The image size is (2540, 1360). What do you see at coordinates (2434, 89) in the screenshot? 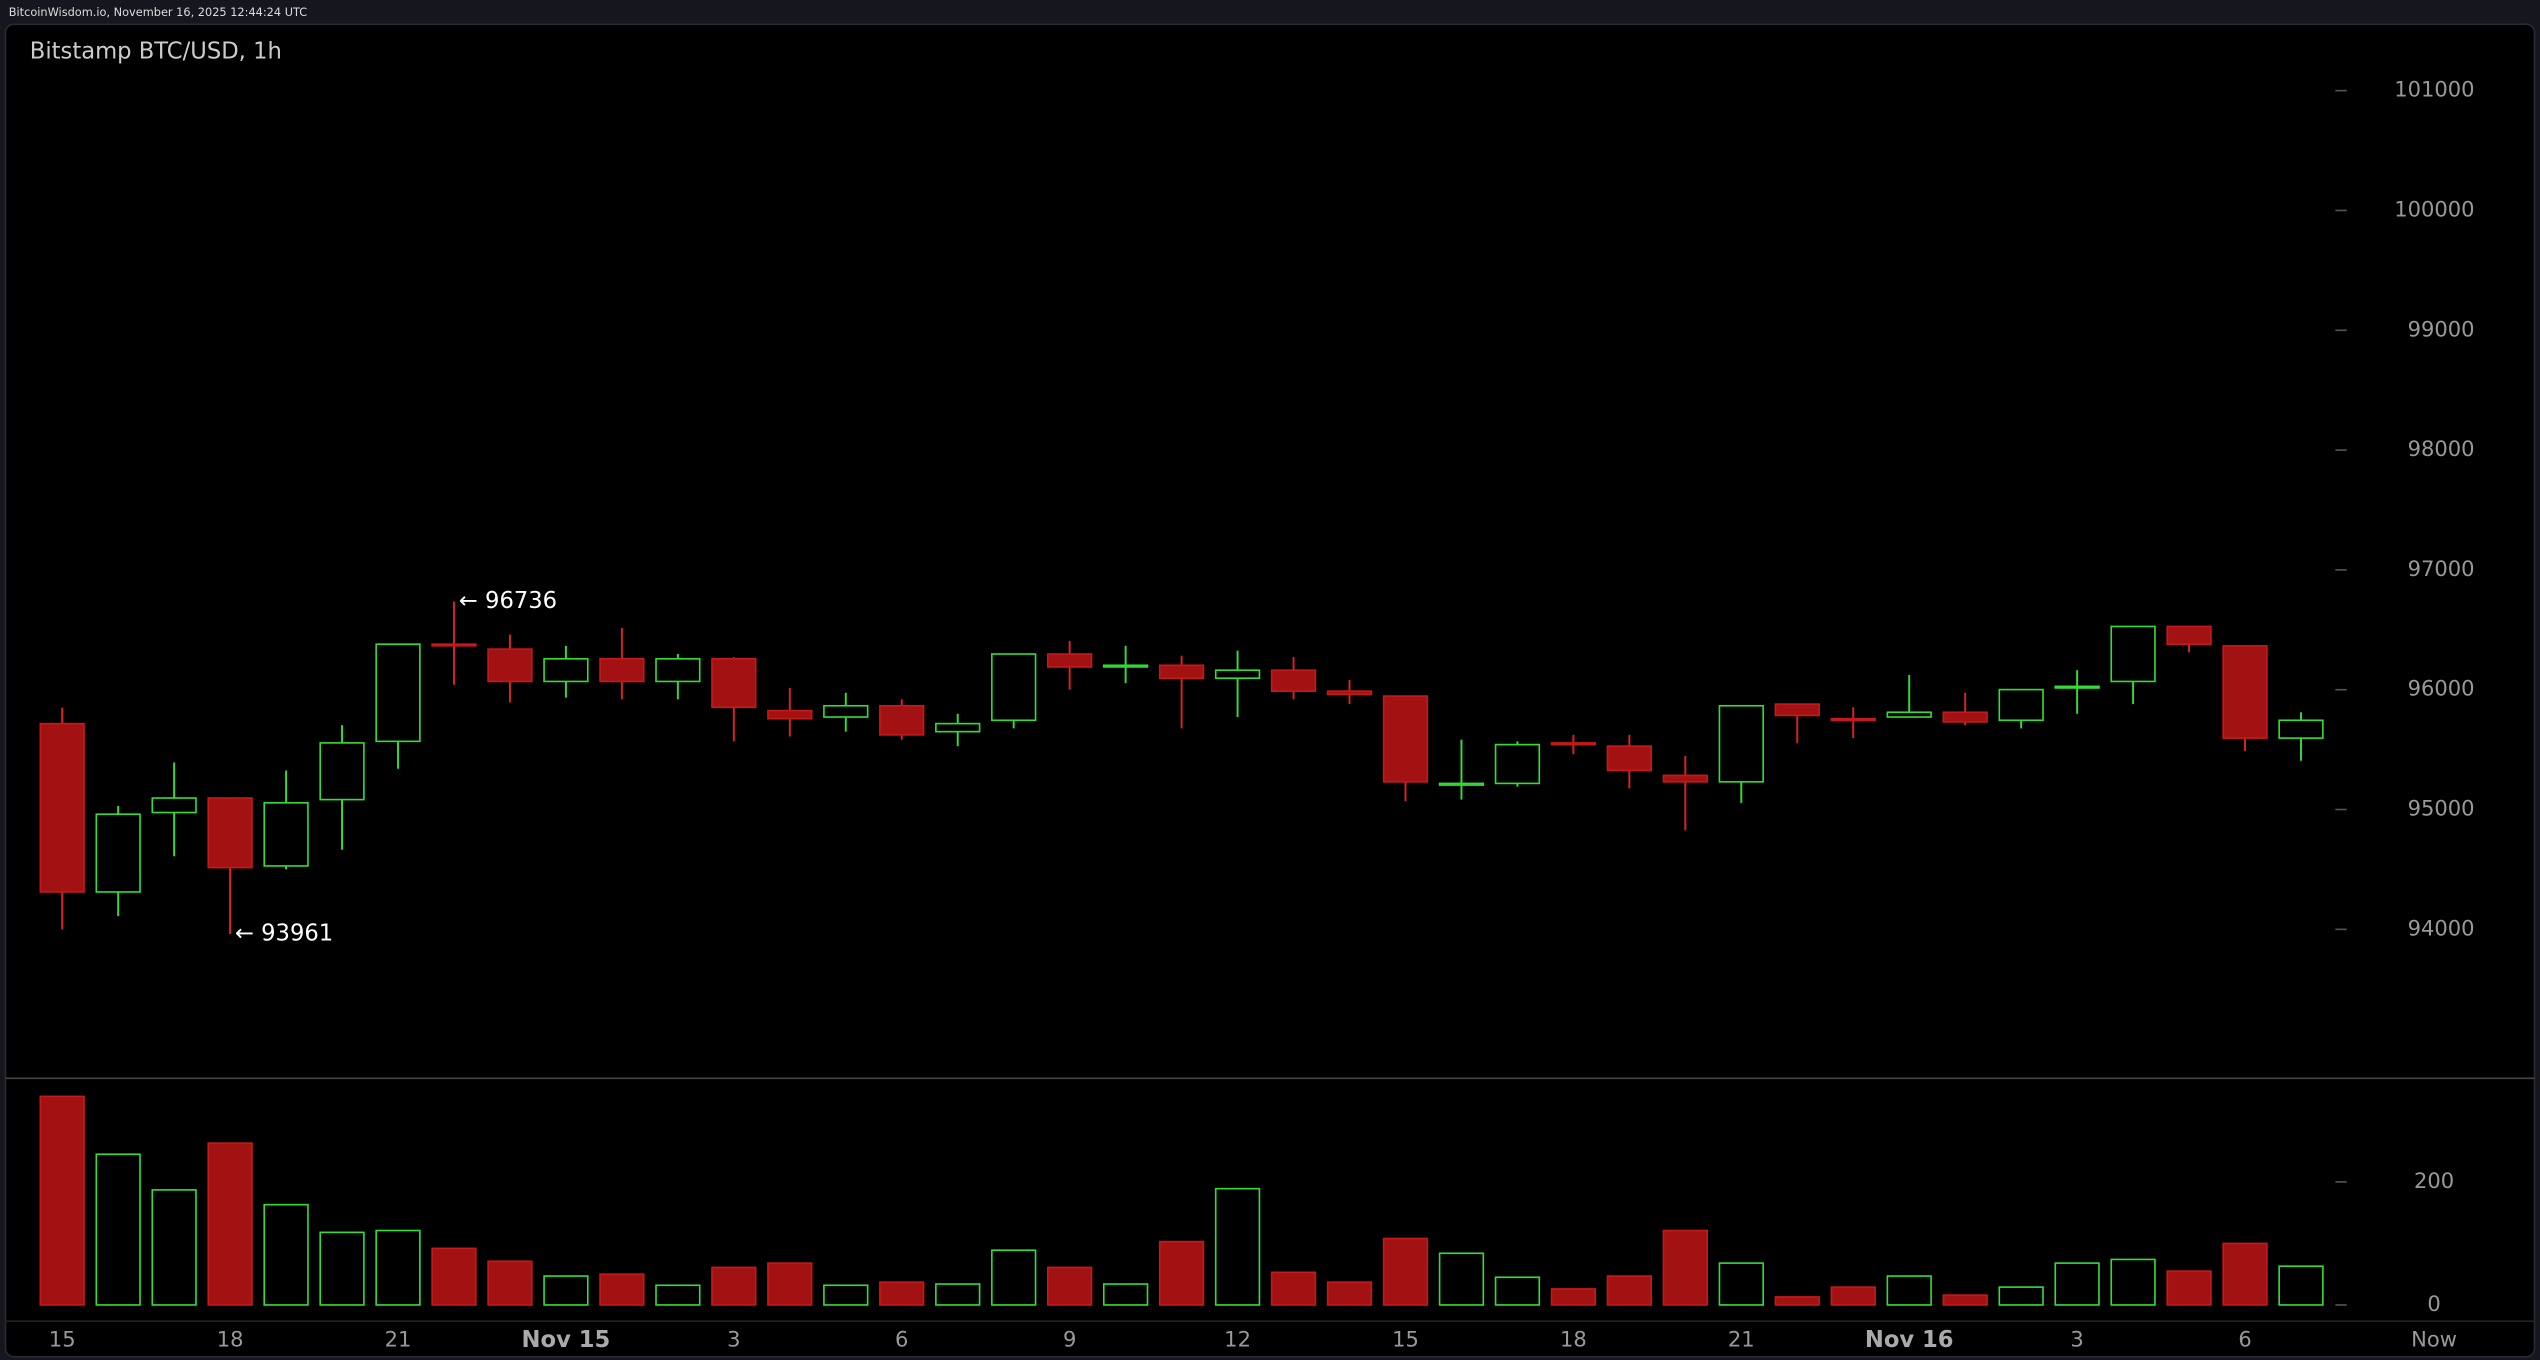
I see `y-tick-label: 101000` at bounding box center [2434, 89].